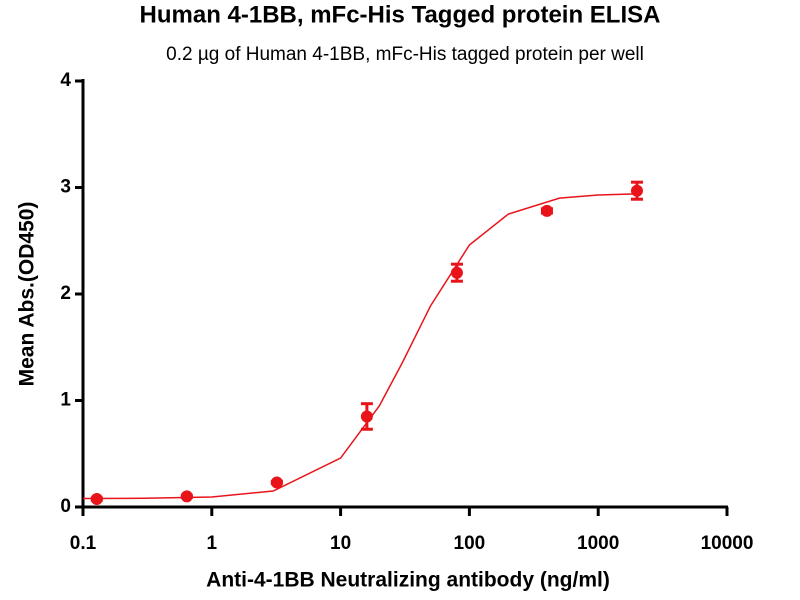 This screenshot has width=800, height=600. Describe the element at coordinates (65, 400) in the screenshot. I see `y-tick-label: 1` at that location.